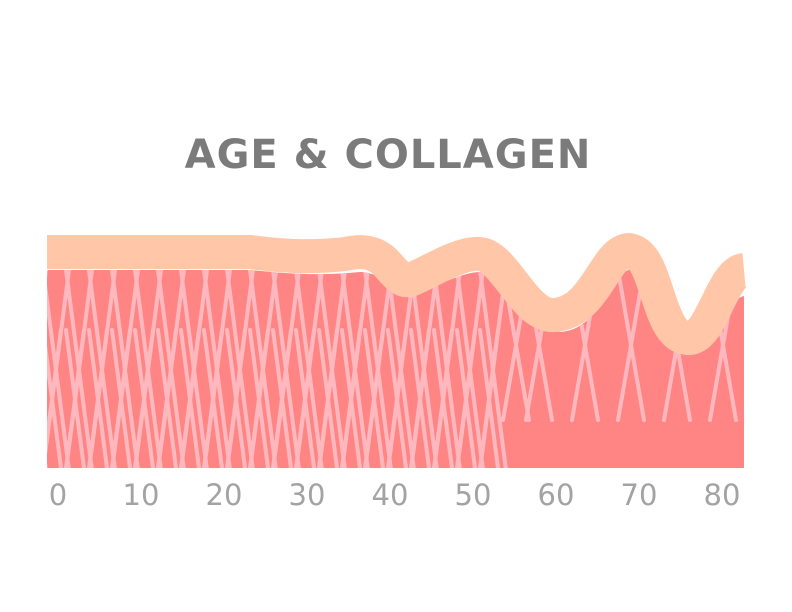  Describe the element at coordinates (556, 495) in the screenshot. I see `age-tick-label: 60` at that location.